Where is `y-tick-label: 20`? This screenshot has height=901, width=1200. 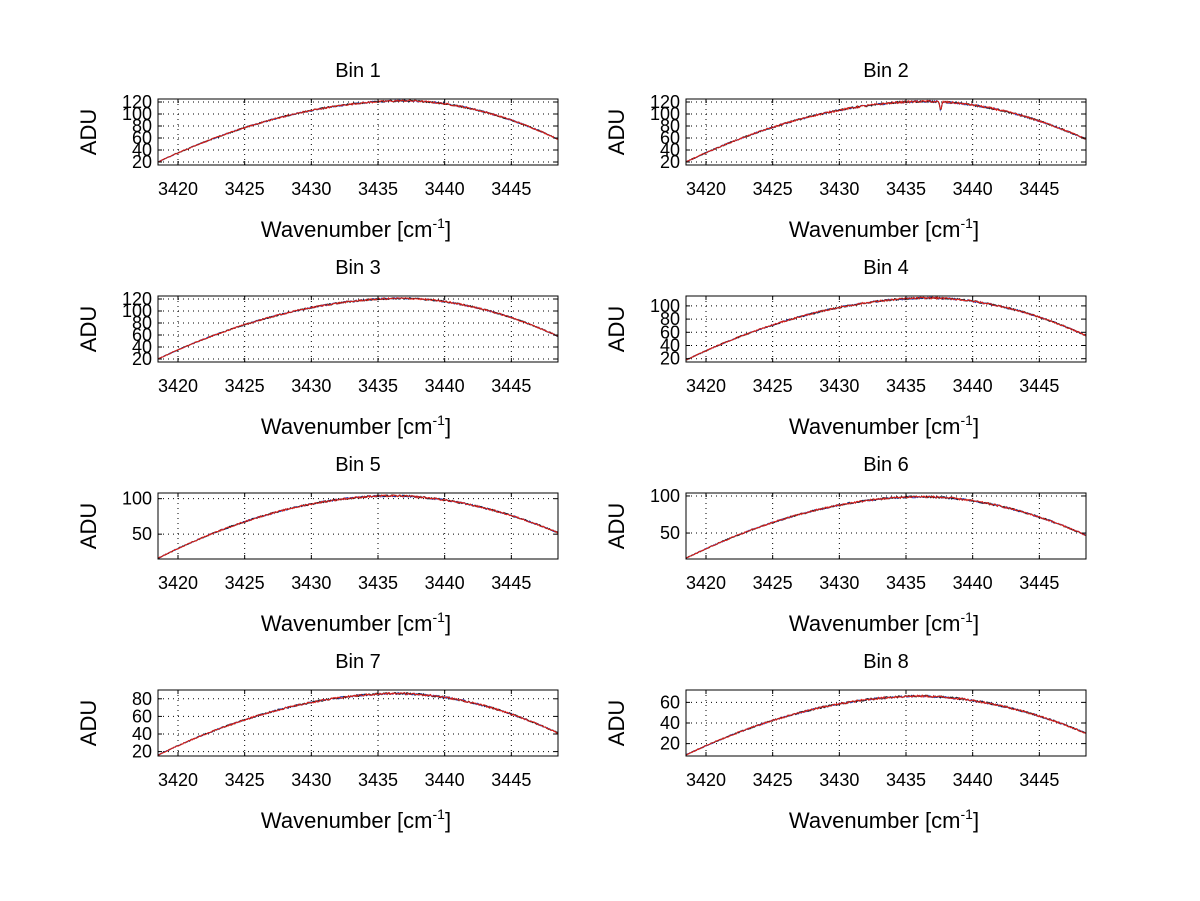 y-tick-label: 20 is located at coordinates (142, 162).